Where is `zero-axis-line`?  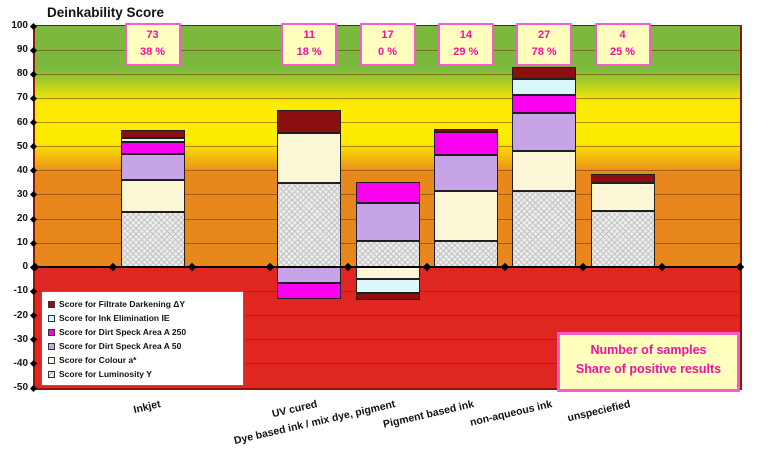 zero-axis-line is located at coordinates (387, 267).